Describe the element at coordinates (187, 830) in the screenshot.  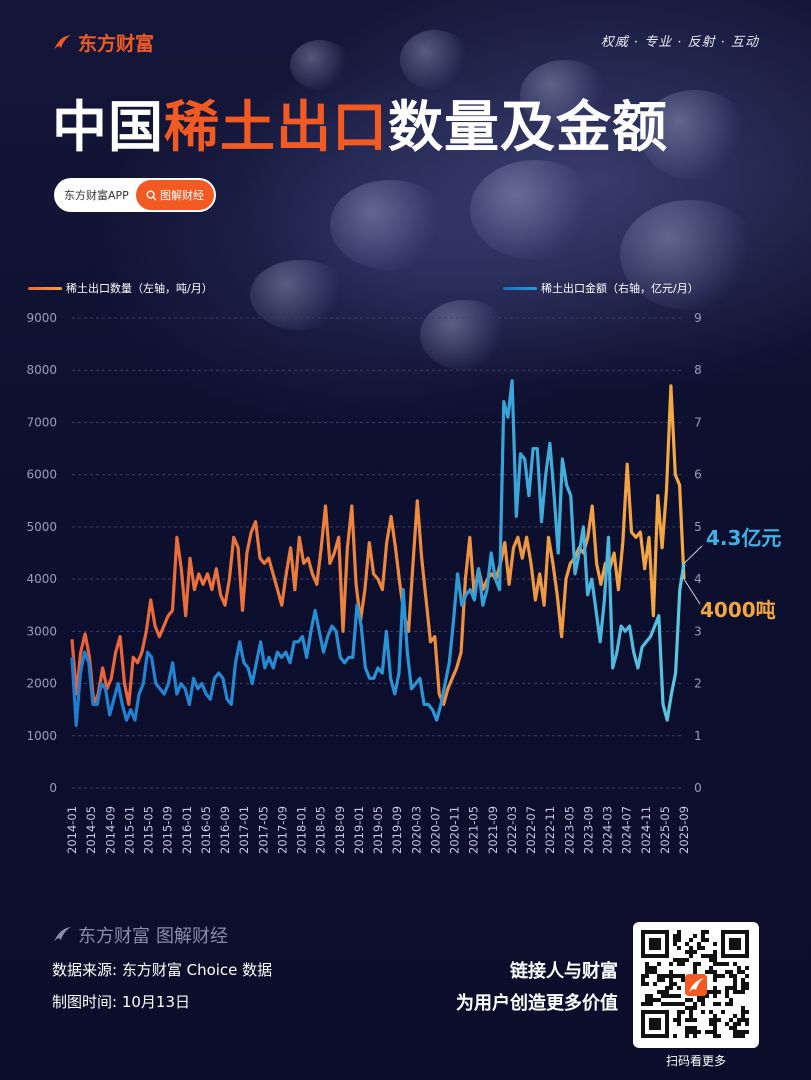
I see `x-tick-label: 2016-01` at that location.